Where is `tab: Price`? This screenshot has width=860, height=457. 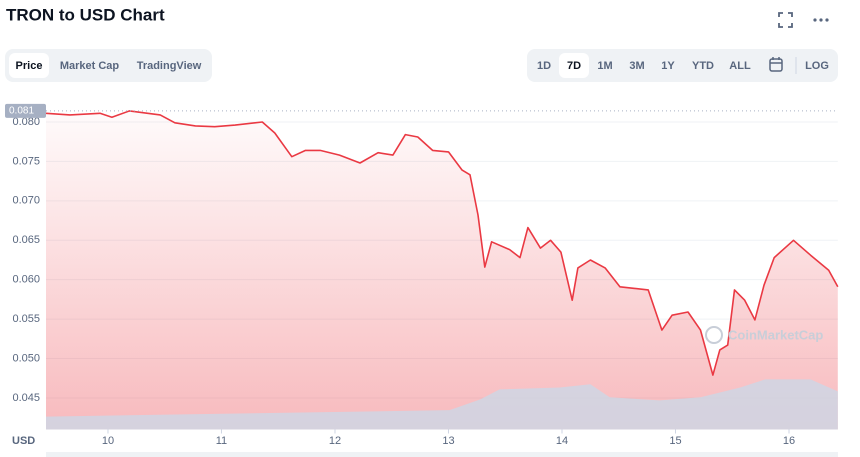 tab: Price is located at coordinates (29, 66).